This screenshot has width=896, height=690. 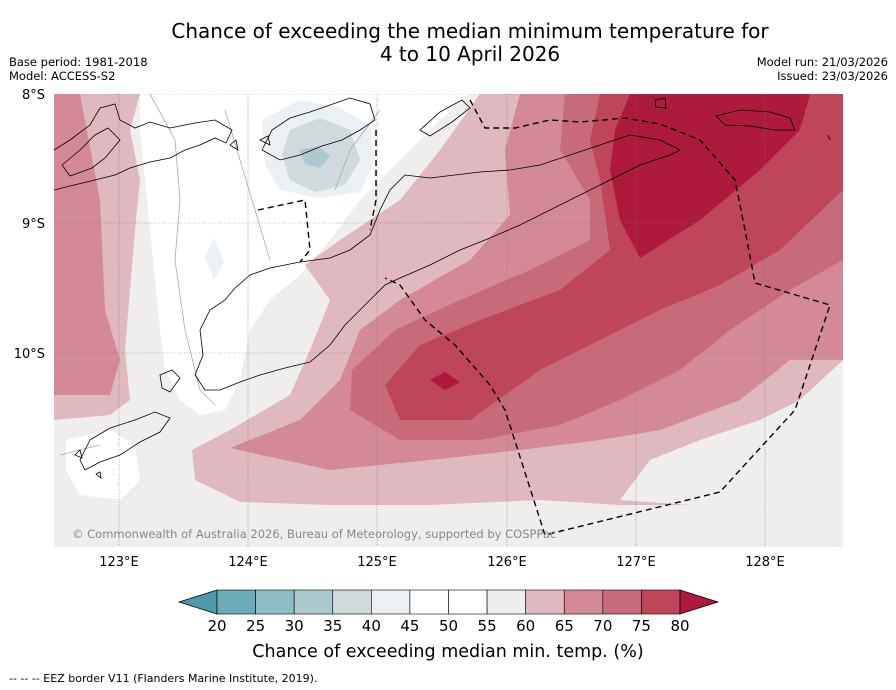 I want to click on lon-label-126e: 126°E, so click(x=507, y=562).